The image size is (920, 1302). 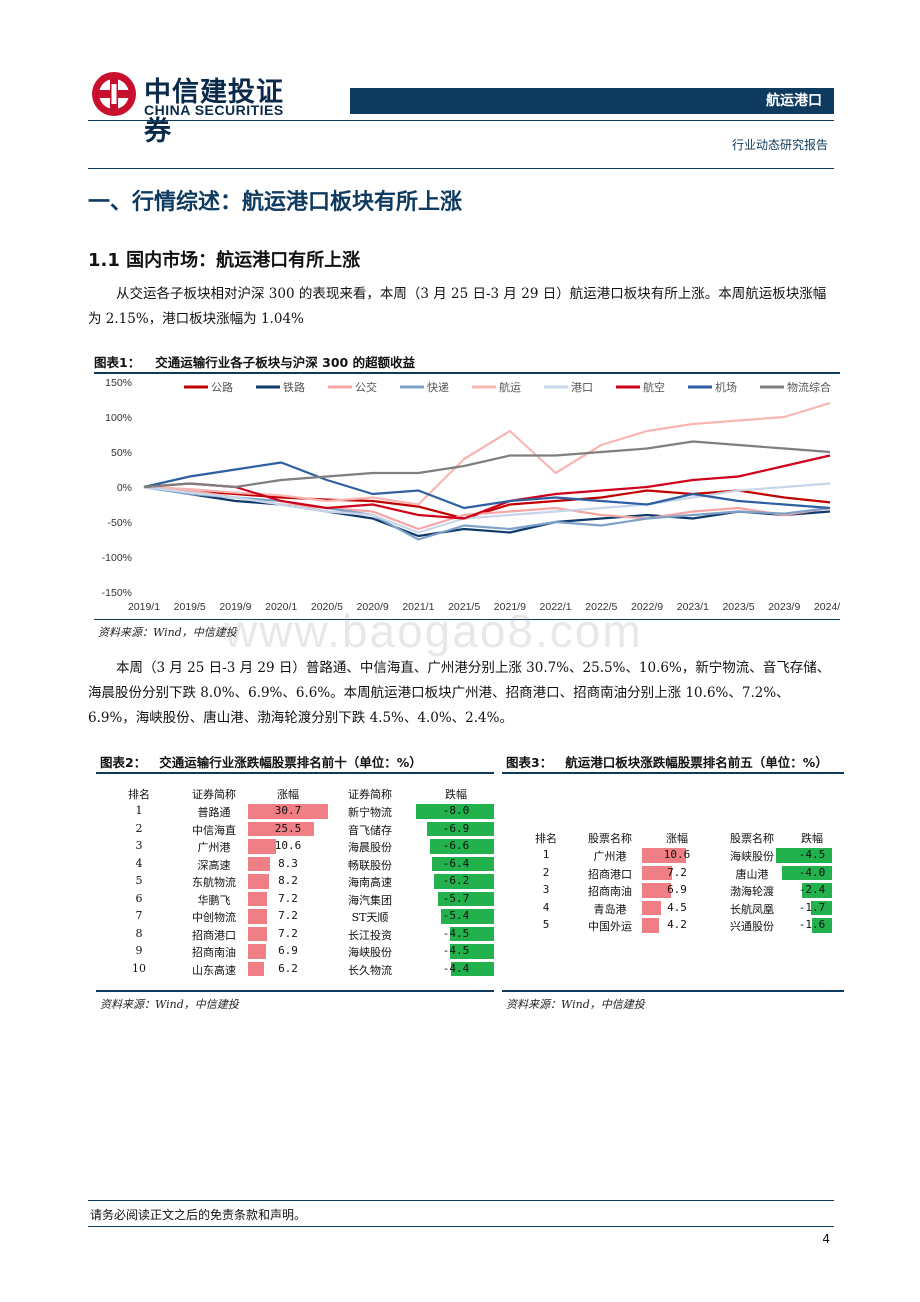 What do you see at coordinates (752, 856) in the screenshot?
I see `down-name-cell: 海峡股份` at bounding box center [752, 856].